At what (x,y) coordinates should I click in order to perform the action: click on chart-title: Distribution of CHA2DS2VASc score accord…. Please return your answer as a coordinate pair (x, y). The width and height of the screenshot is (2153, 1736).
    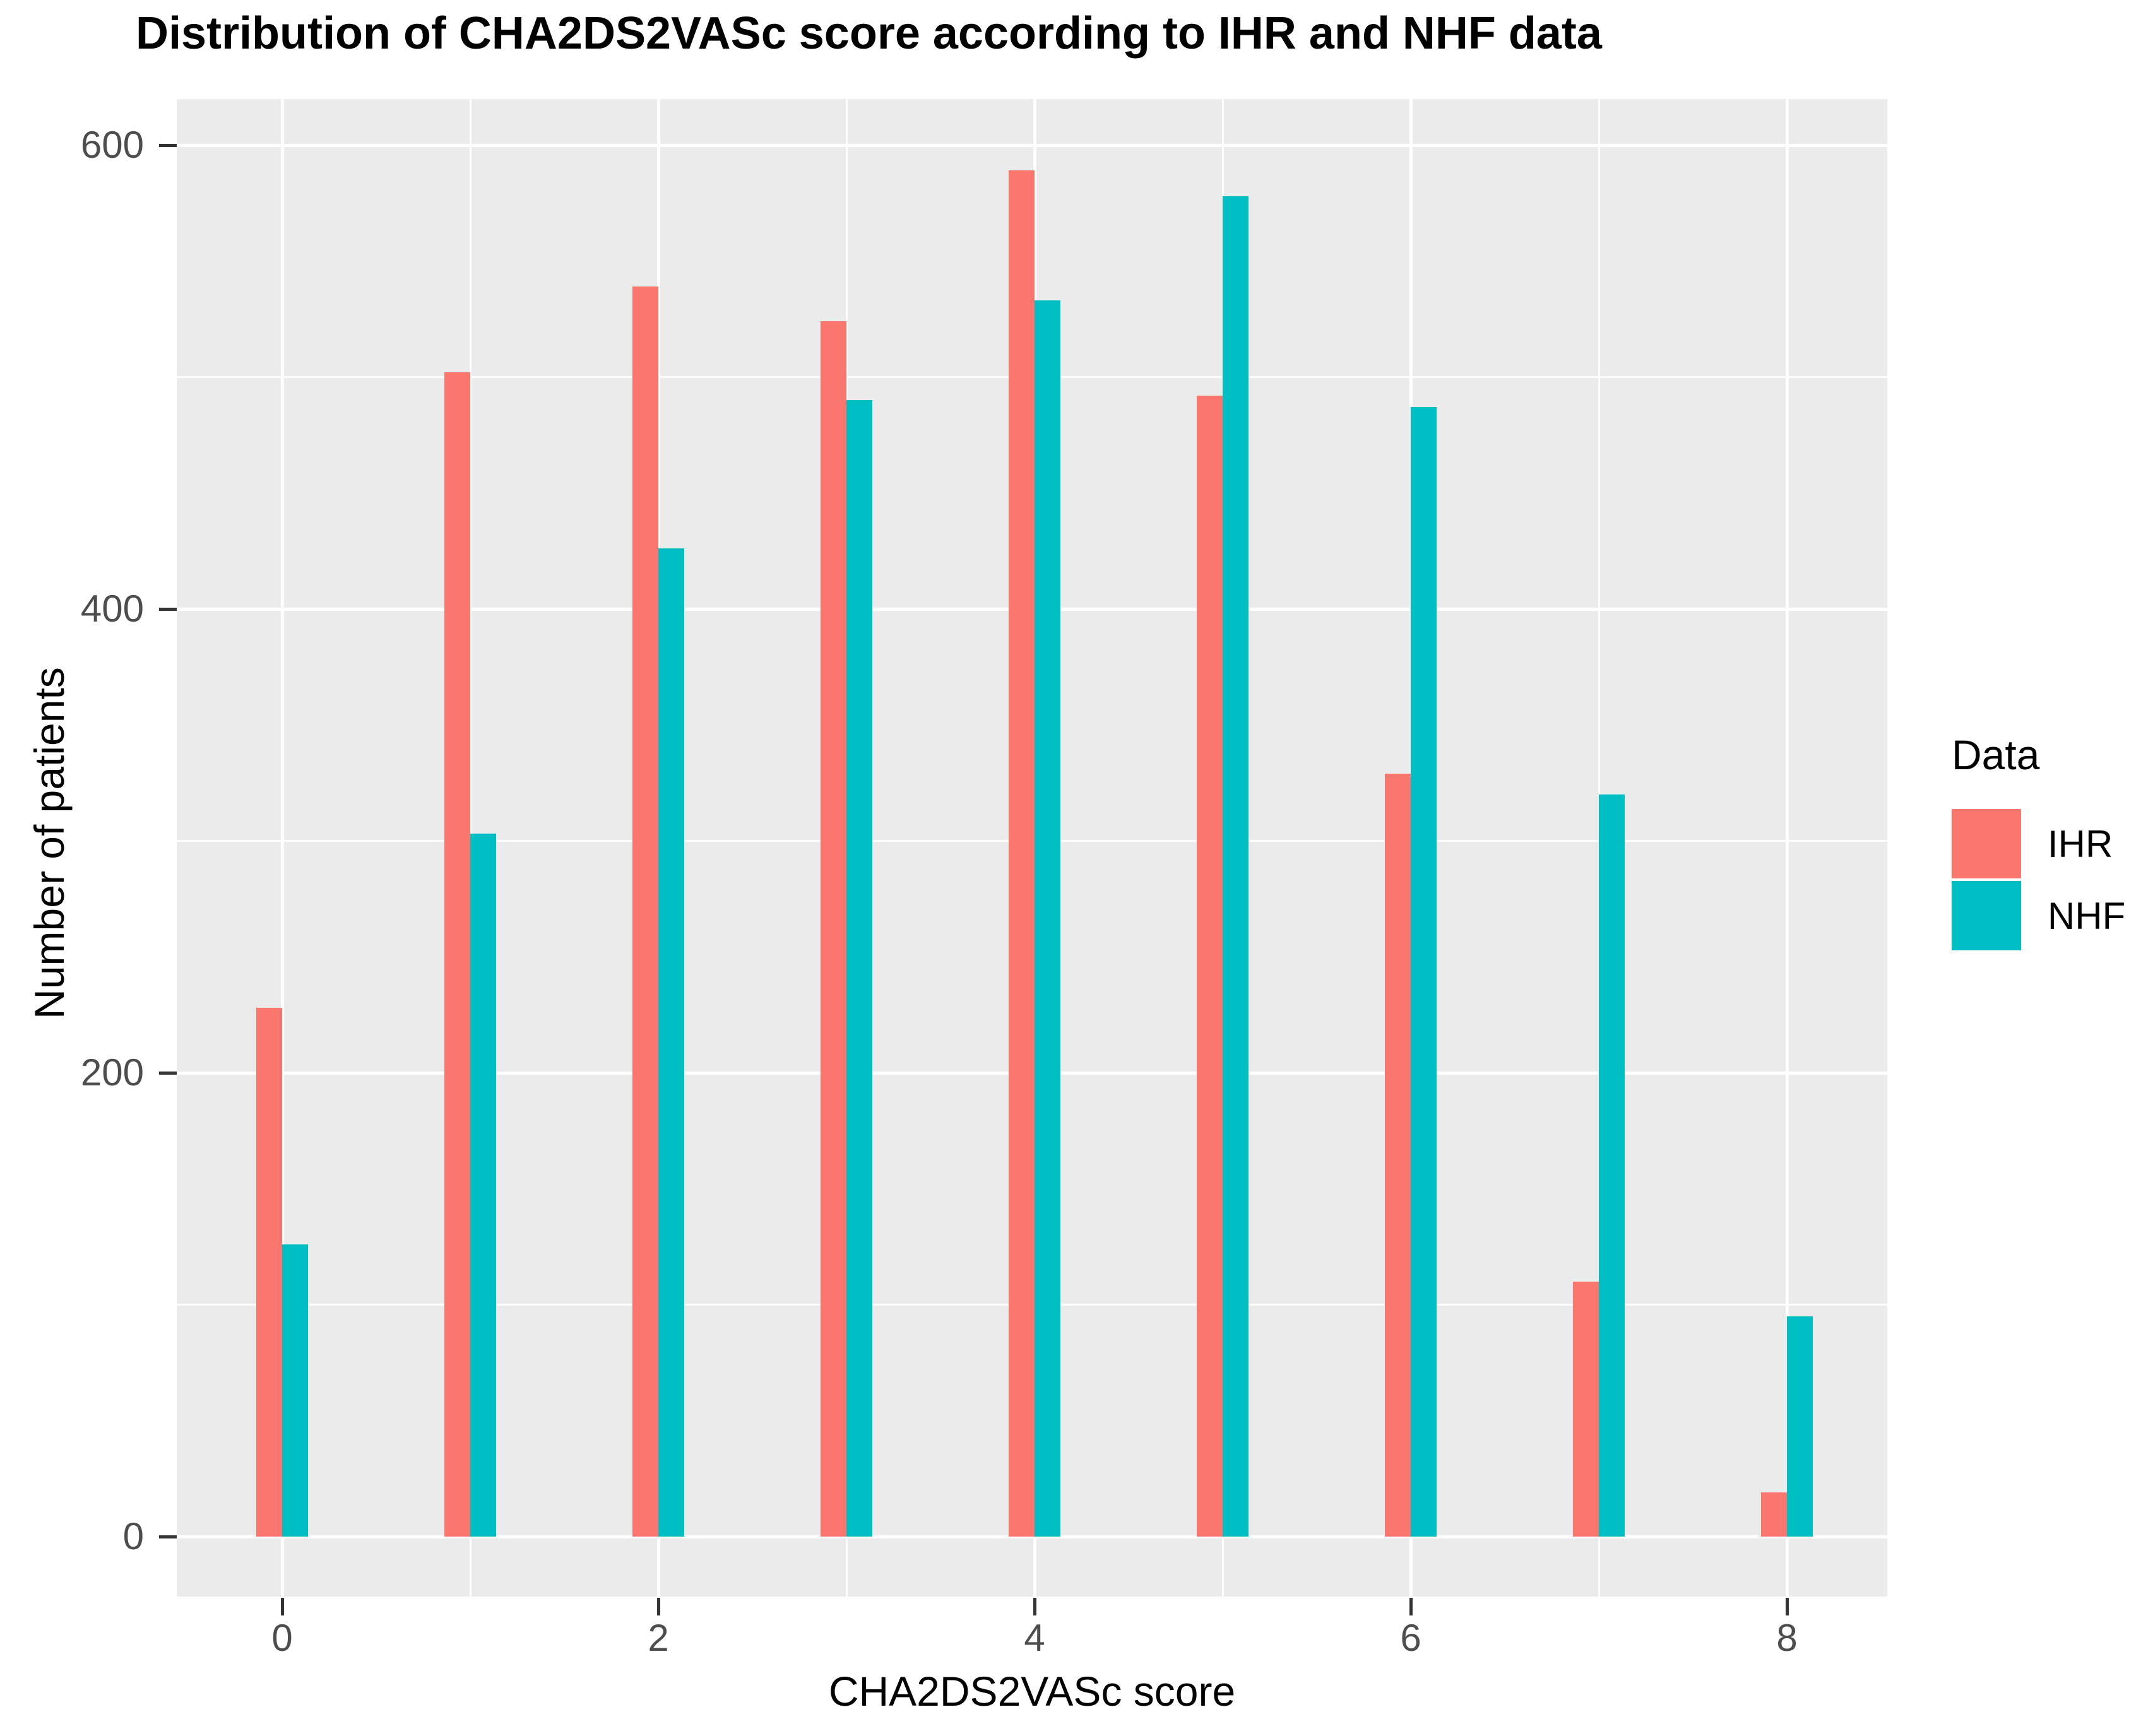
    Looking at the image, I should click on (869, 33).